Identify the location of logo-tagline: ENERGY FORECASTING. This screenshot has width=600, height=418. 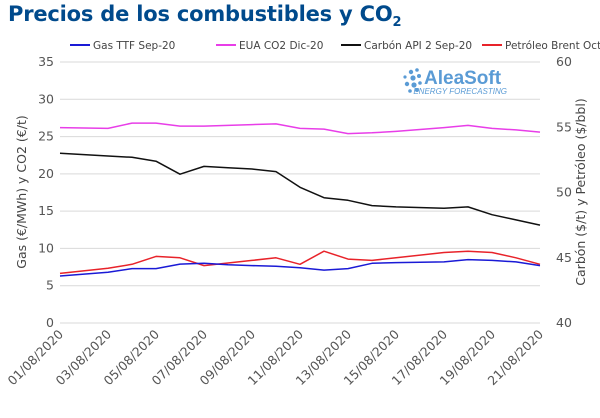
(460, 91).